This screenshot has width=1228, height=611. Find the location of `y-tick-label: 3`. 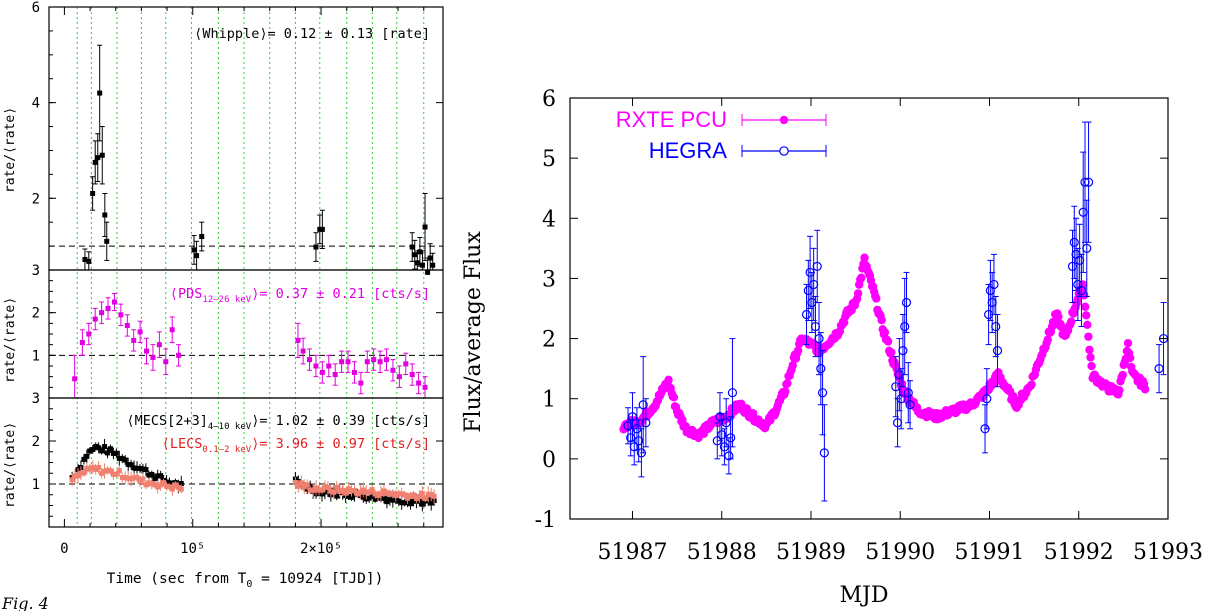

y-tick-label: 3 is located at coordinates (36, 399).